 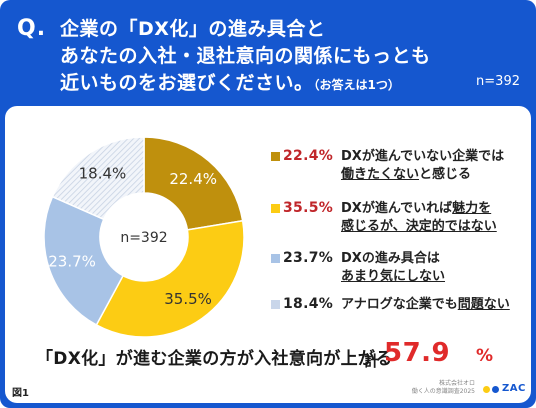 I want to click on legend-item-3: 23.7% DXの進み具合は あまり気にしない, so click(x=401, y=268).